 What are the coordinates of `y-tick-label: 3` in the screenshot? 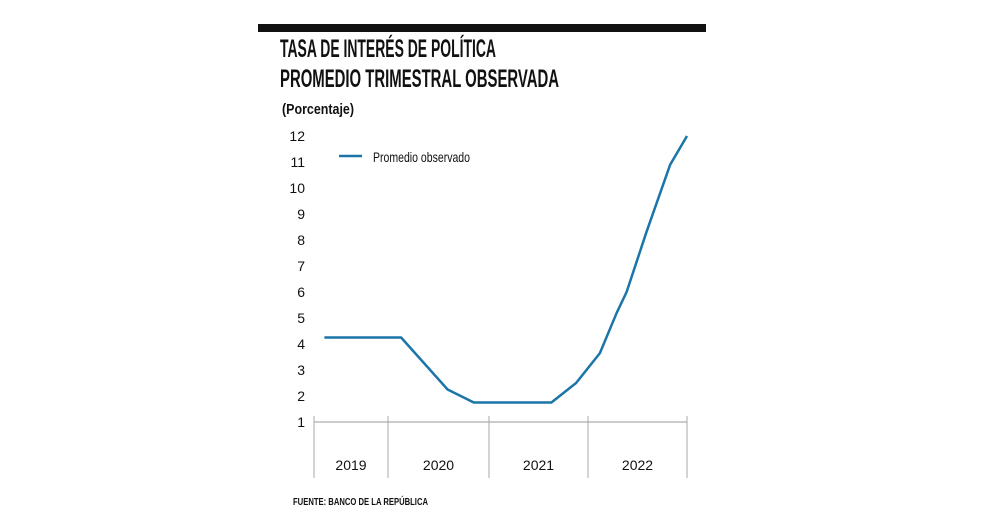 It's located at (301, 370).